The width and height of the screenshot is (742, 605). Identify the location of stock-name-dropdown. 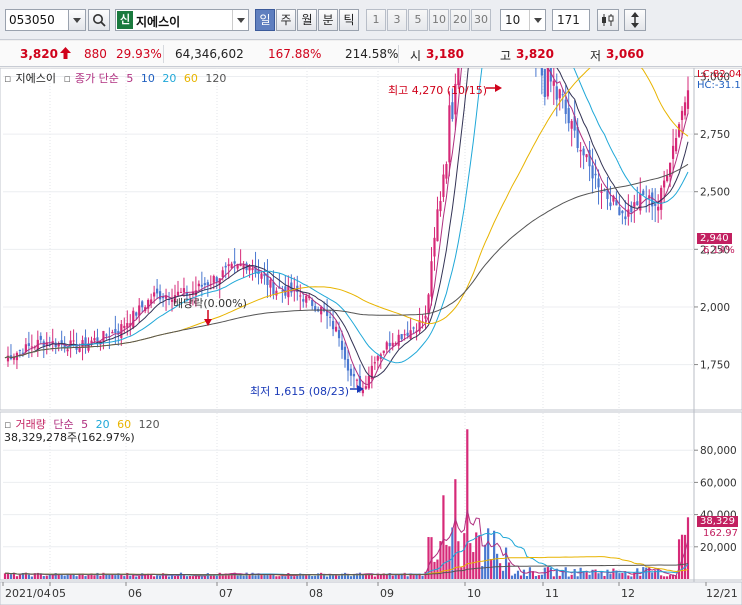
(240, 20).